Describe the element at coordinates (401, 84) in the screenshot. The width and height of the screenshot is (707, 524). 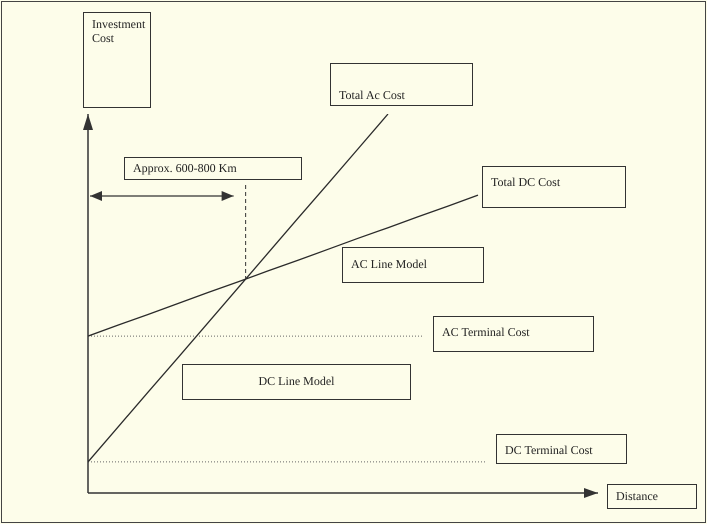
I see `label-box: Total Ac Cost` at that location.